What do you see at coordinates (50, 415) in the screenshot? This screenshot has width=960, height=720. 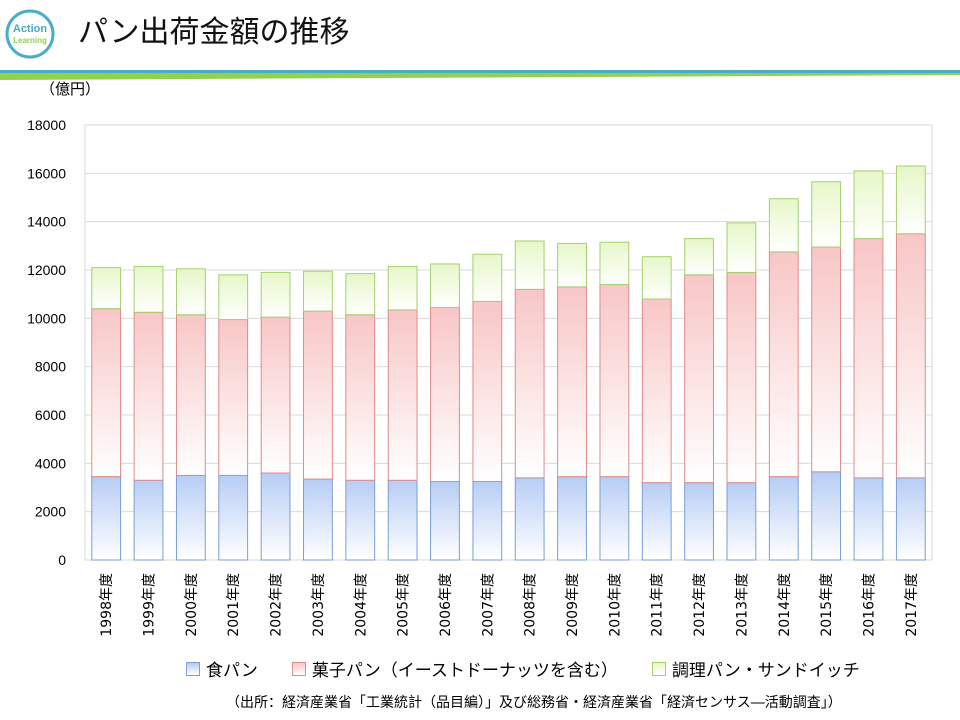 I see `y-tick-label: 6000` at bounding box center [50, 415].